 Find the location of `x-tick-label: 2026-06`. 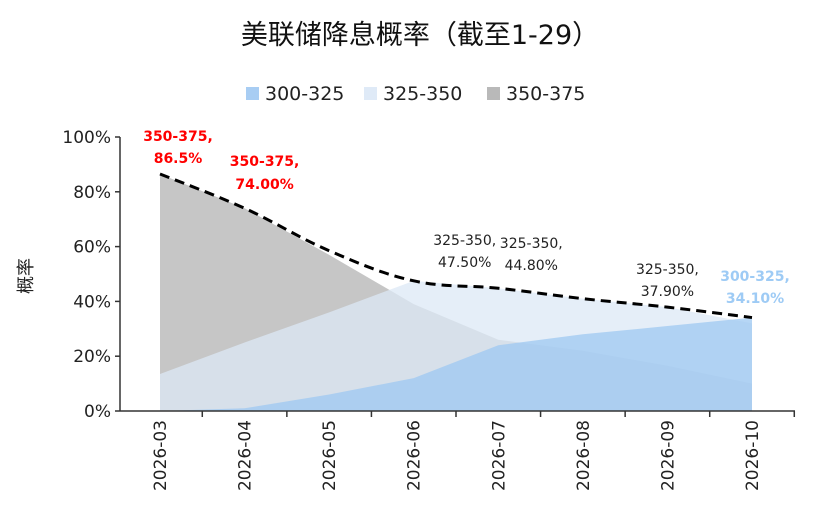

x-tick-label: 2026-06 is located at coordinates (415, 455).